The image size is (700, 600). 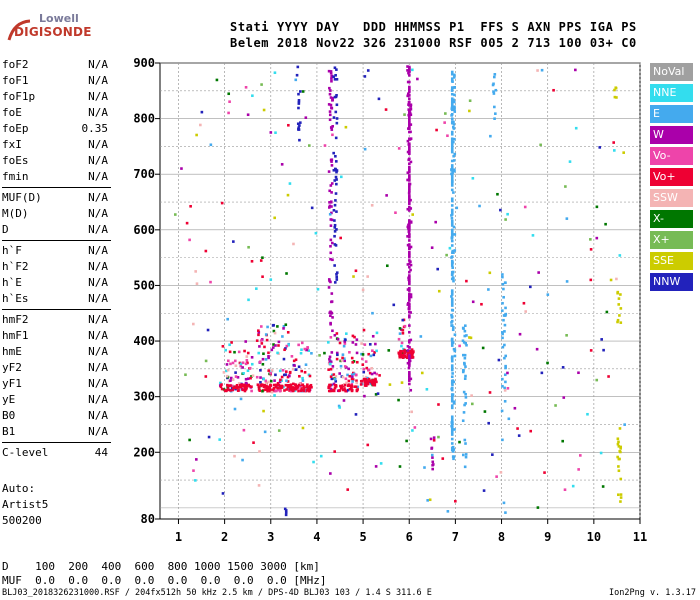 I want to click on param-name: foF1p, so click(x=19, y=96).